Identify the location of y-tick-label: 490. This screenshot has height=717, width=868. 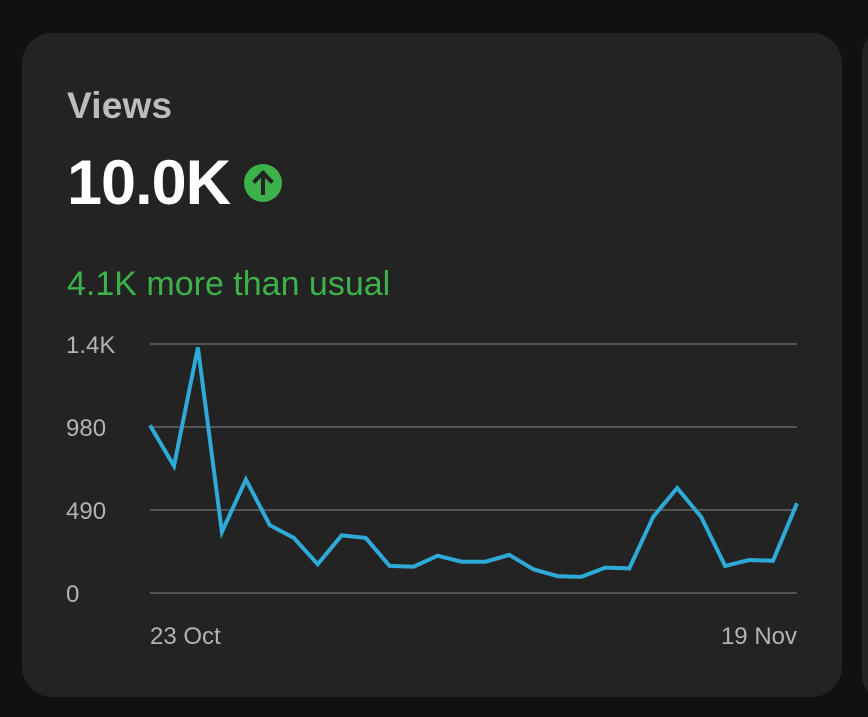
(86, 511).